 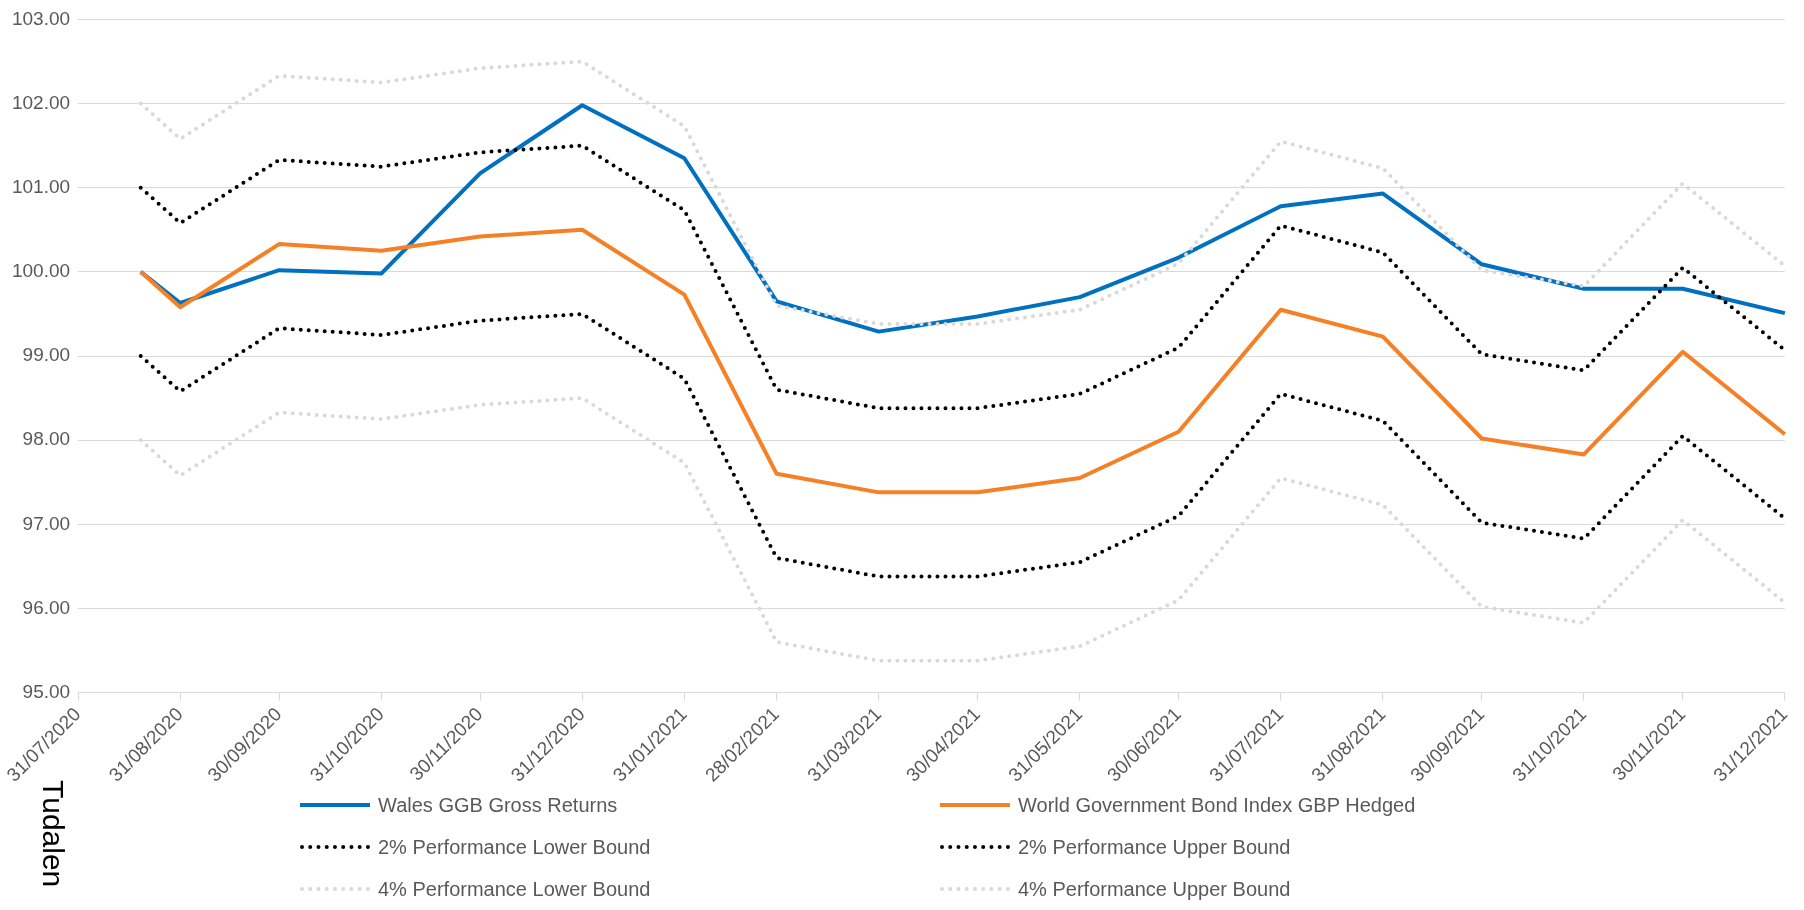 I want to click on legend-label: 4% Performance Upper Bound, so click(x=1154, y=889).